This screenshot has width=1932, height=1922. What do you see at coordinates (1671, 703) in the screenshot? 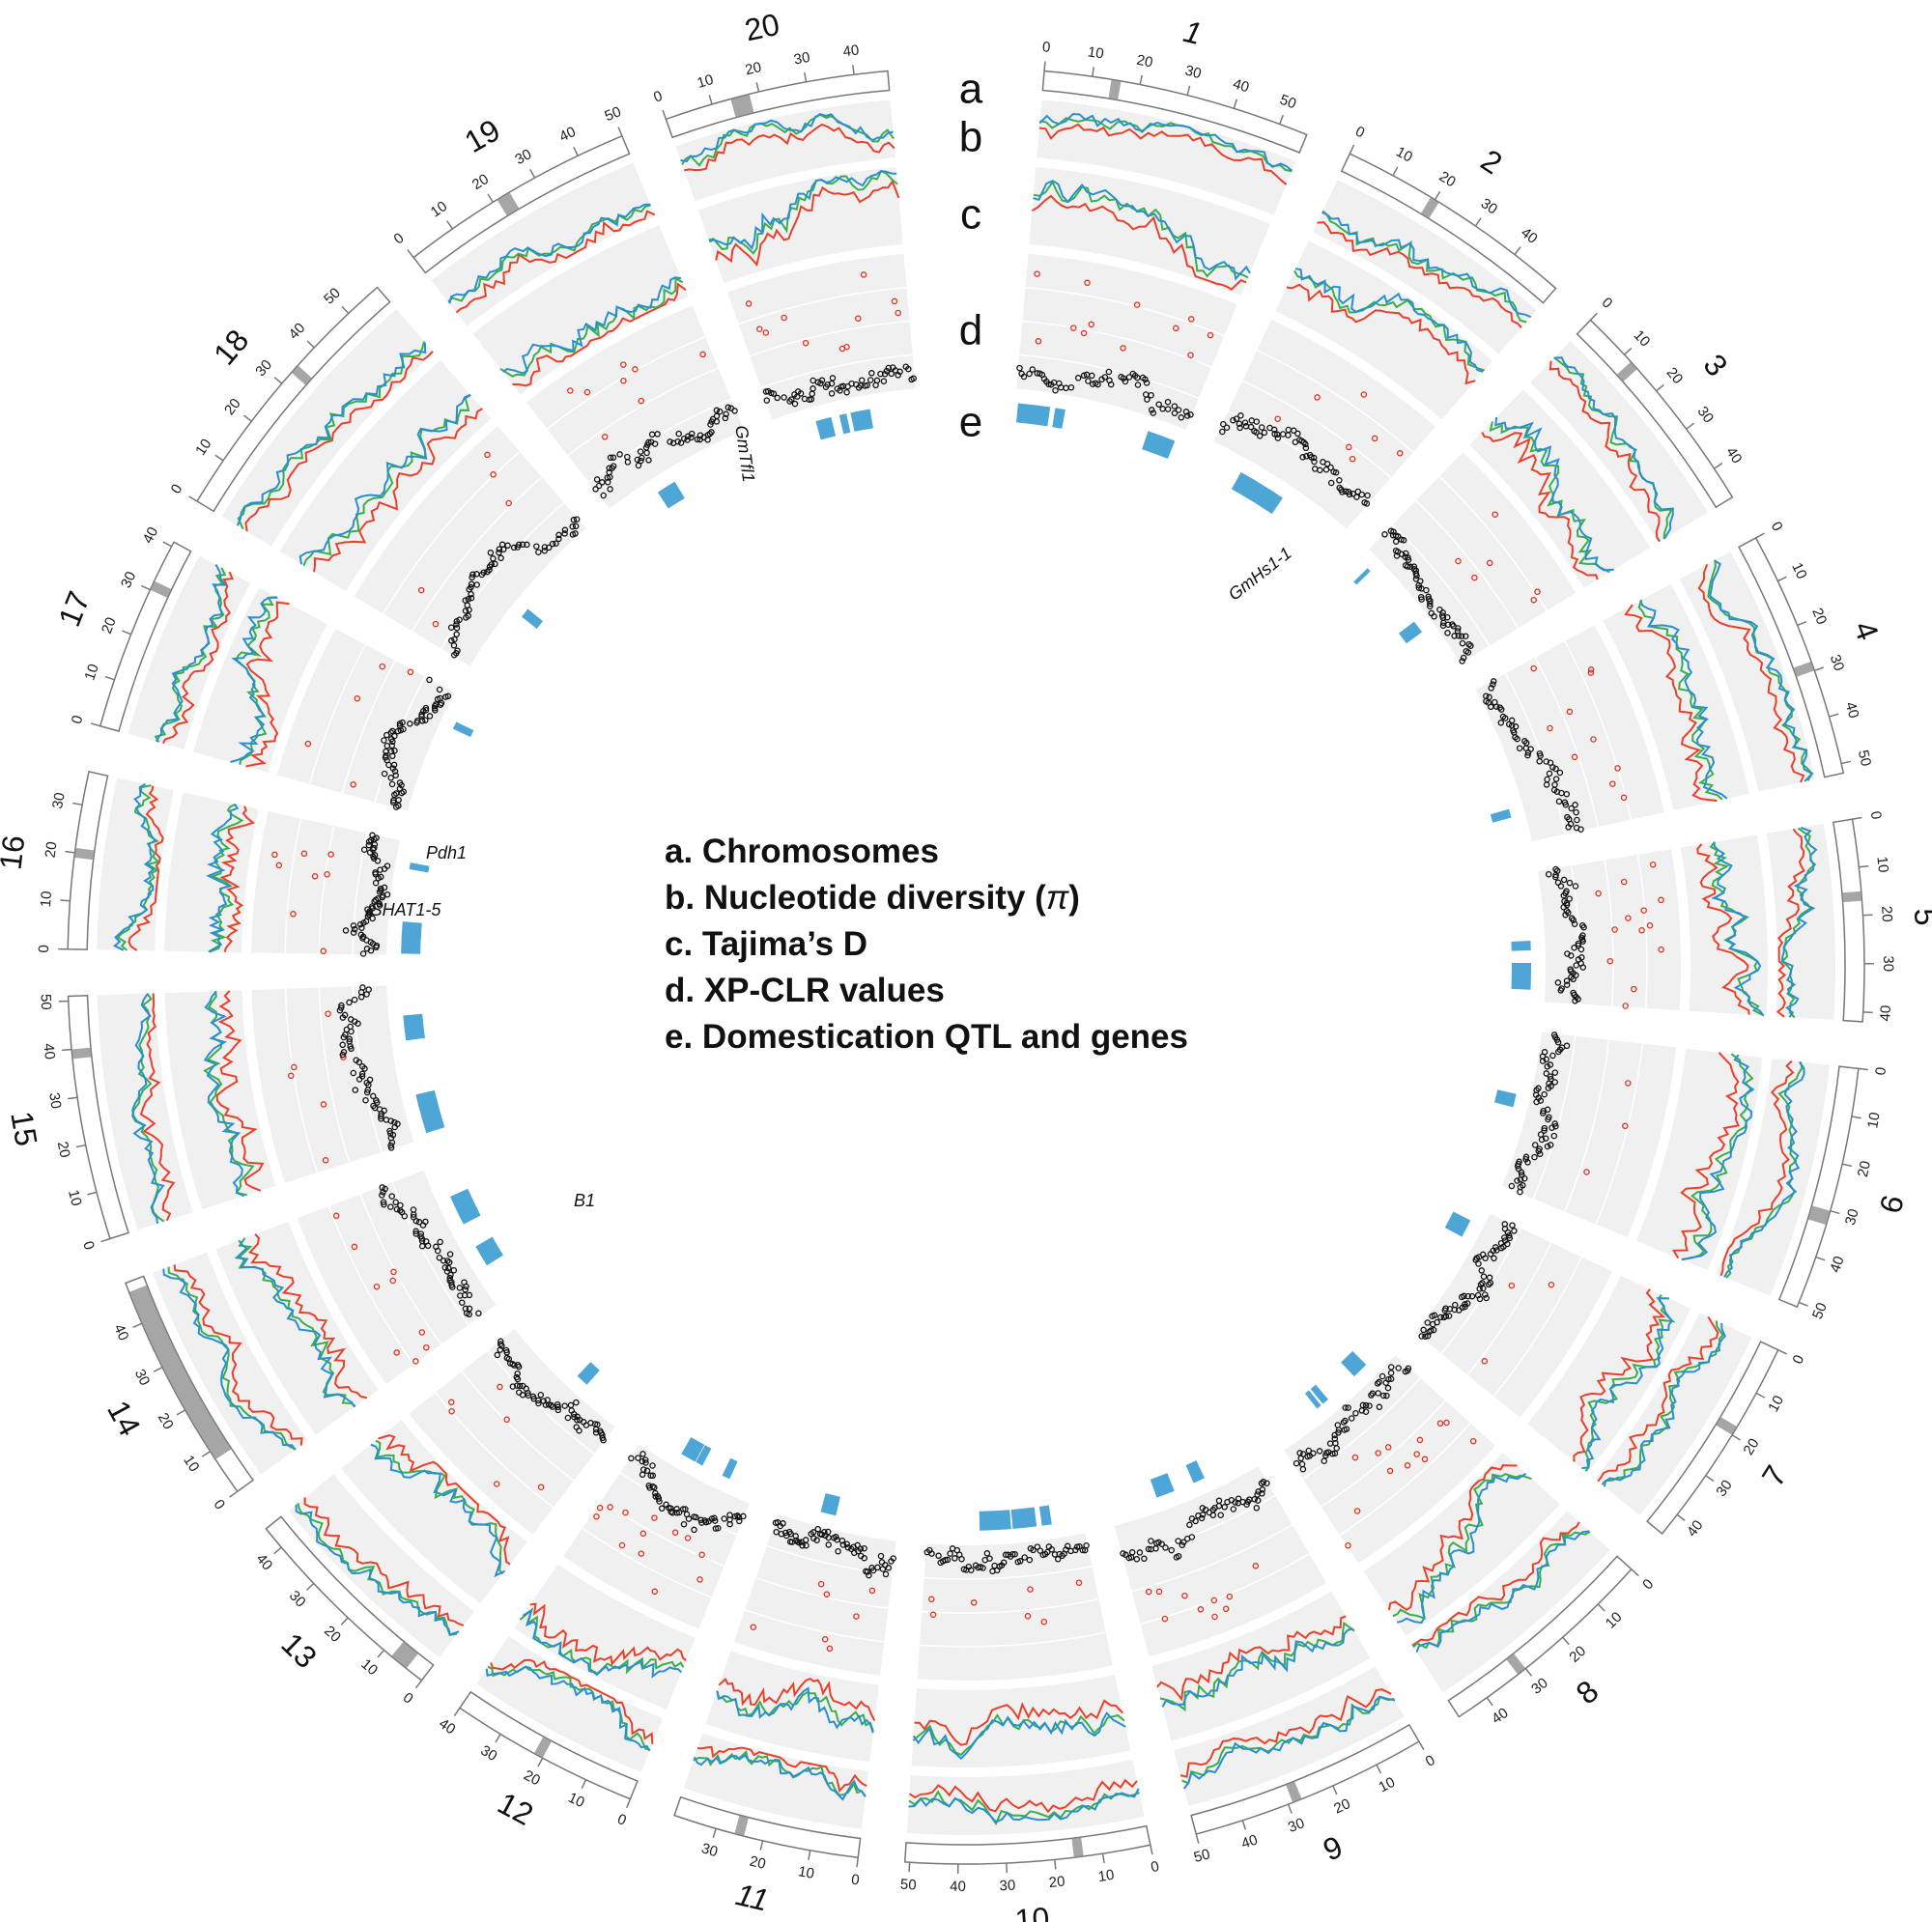
I see `tajima-line-wild-chr4` at bounding box center [1671, 703].